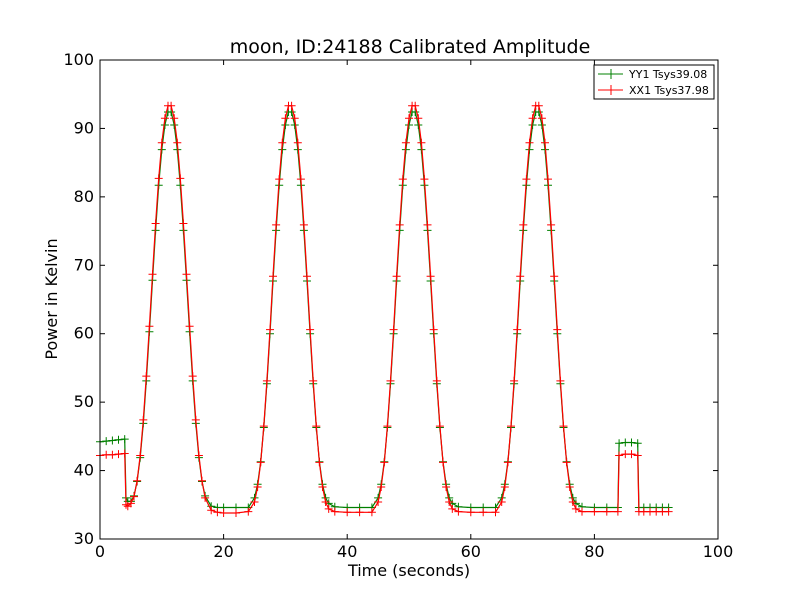 The height and width of the screenshot is (600, 800). Describe the element at coordinates (84, 196) in the screenshot. I see `y-tick-label: 80` at that location.